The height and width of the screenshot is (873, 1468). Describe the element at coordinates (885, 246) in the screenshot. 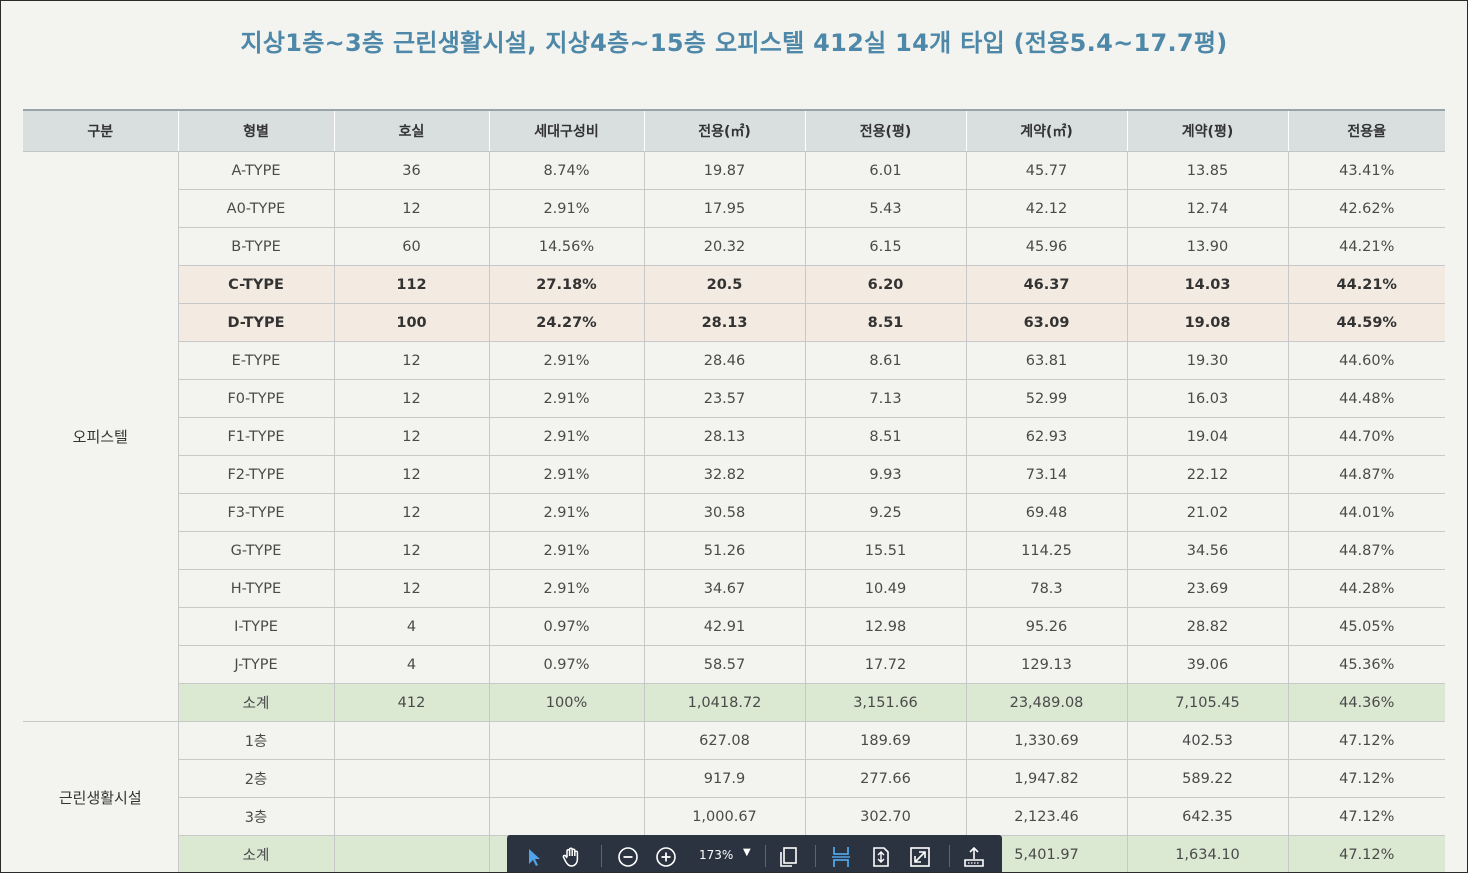

I see `cell-exclusive-pyeong: 6.15` at that location.